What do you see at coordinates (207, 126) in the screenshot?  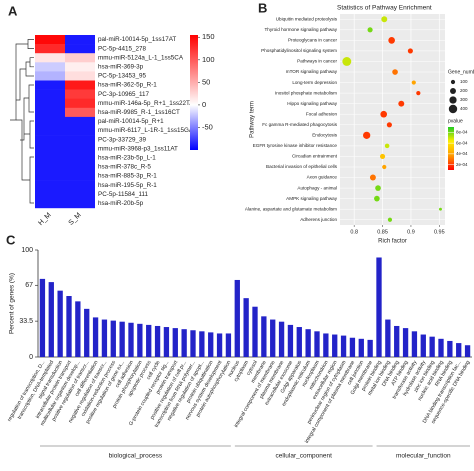 I see `colorbar-tick-label: -50` at bounding box center [207, 126].